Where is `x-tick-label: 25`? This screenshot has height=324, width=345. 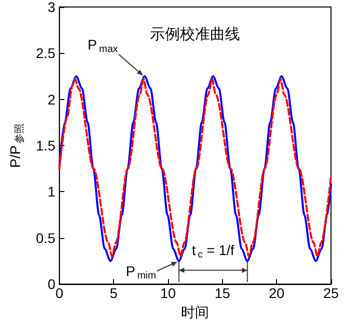
x-tick-label: 25 is located at coordinates (331, 293).